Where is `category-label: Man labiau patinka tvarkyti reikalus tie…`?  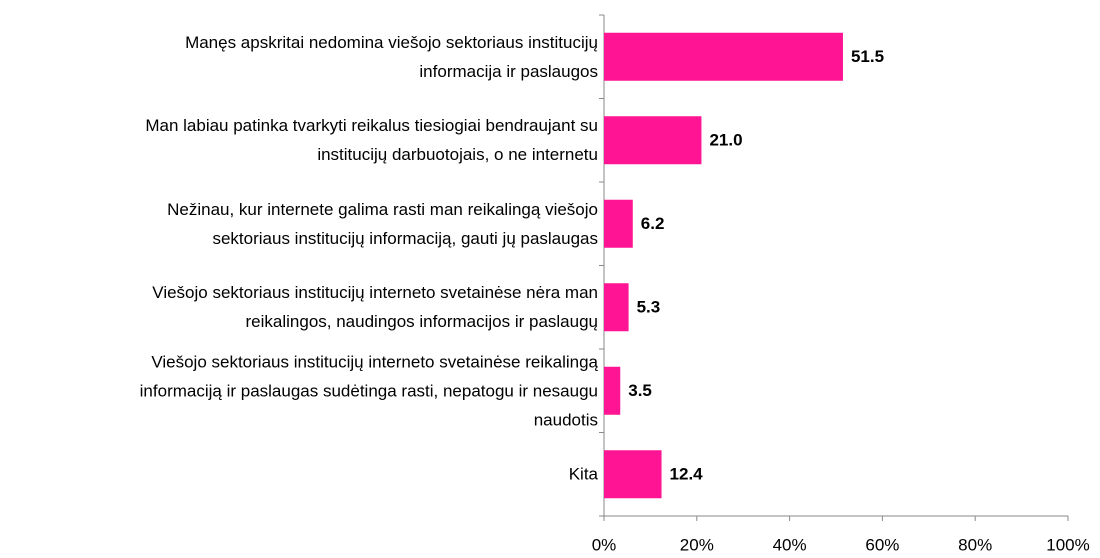 category-label: Man labiau patinka tvarkyti reikalus tie… is located at coordinates (371, 140).